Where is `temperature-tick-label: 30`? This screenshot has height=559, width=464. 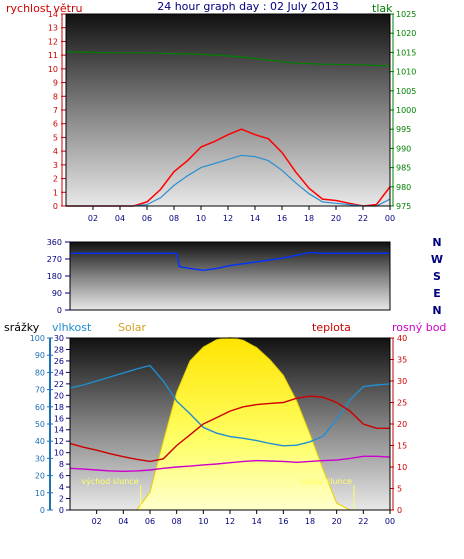 temperature-tick-label: 30 is located at coordinates (402, 381).